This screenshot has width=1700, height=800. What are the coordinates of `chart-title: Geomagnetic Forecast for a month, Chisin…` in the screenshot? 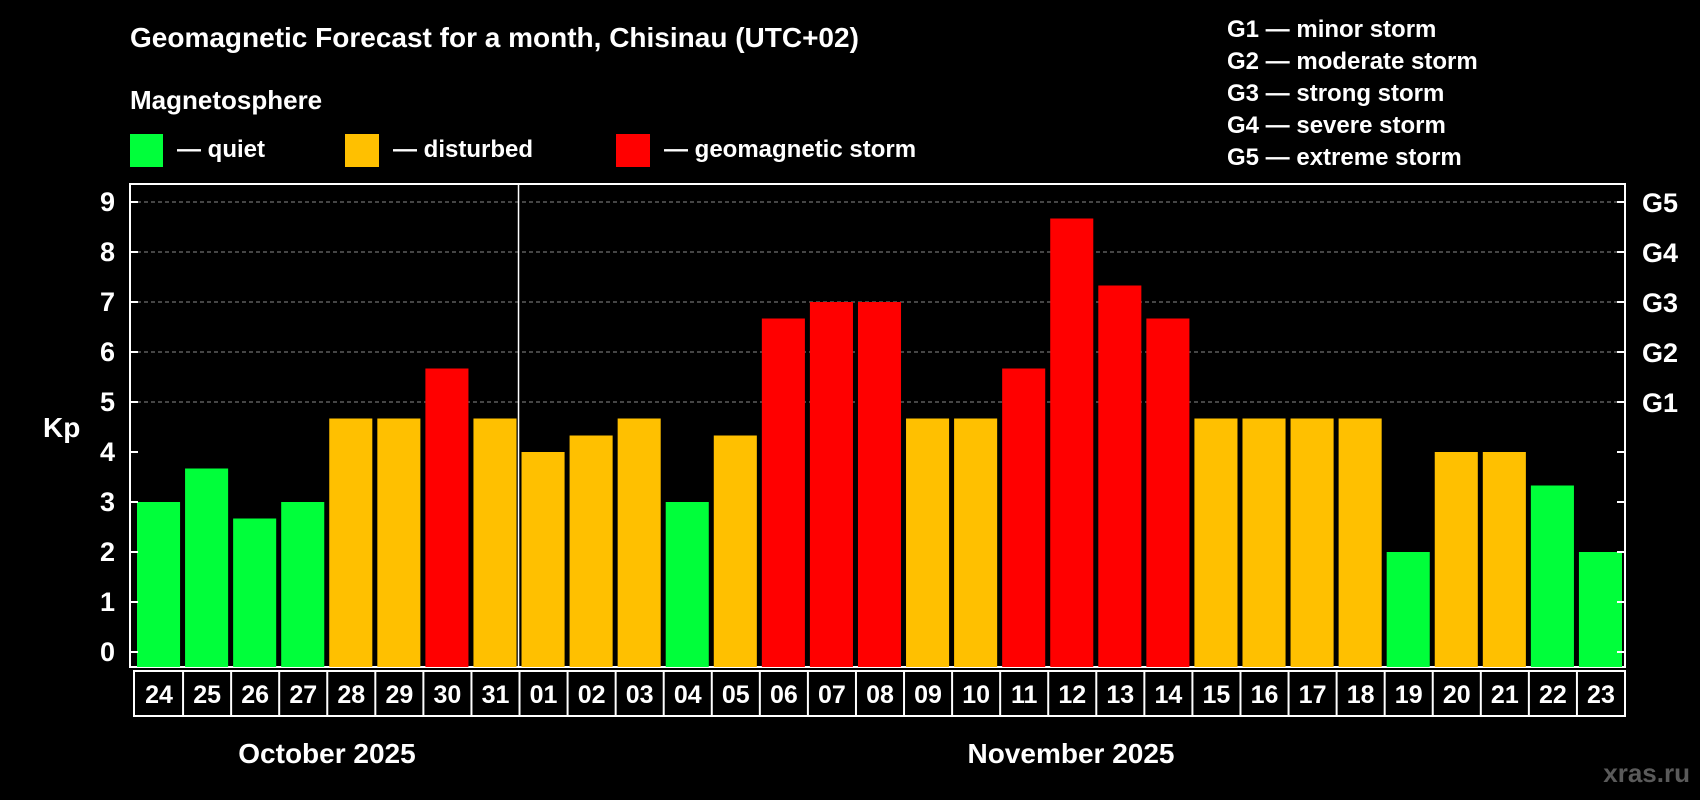 It's located at (494, 37).